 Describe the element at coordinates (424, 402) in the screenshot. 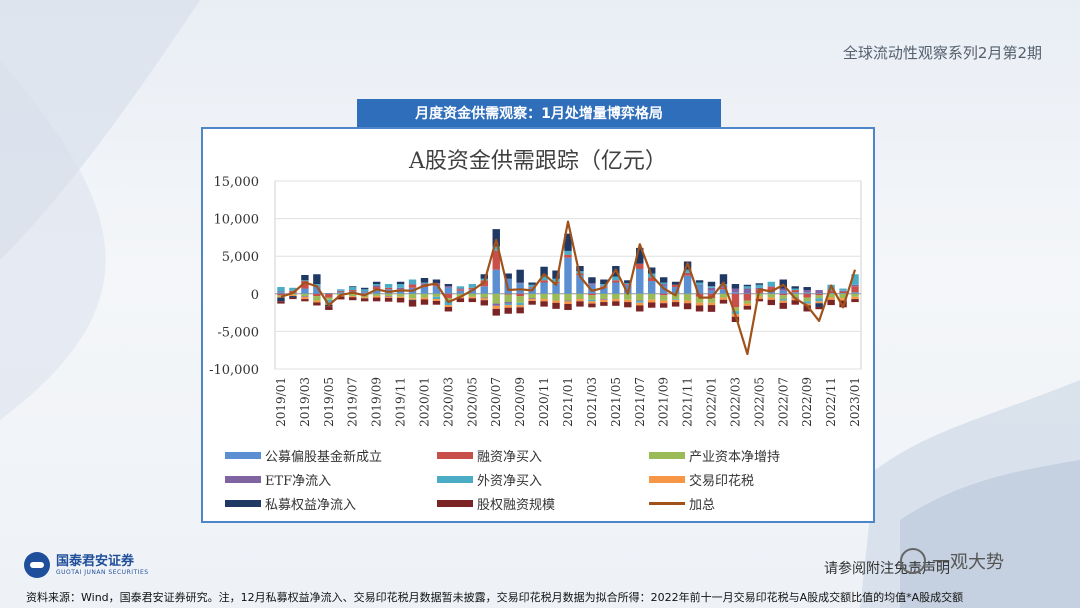

I see `x-tick-label: 2020/01` at that location.